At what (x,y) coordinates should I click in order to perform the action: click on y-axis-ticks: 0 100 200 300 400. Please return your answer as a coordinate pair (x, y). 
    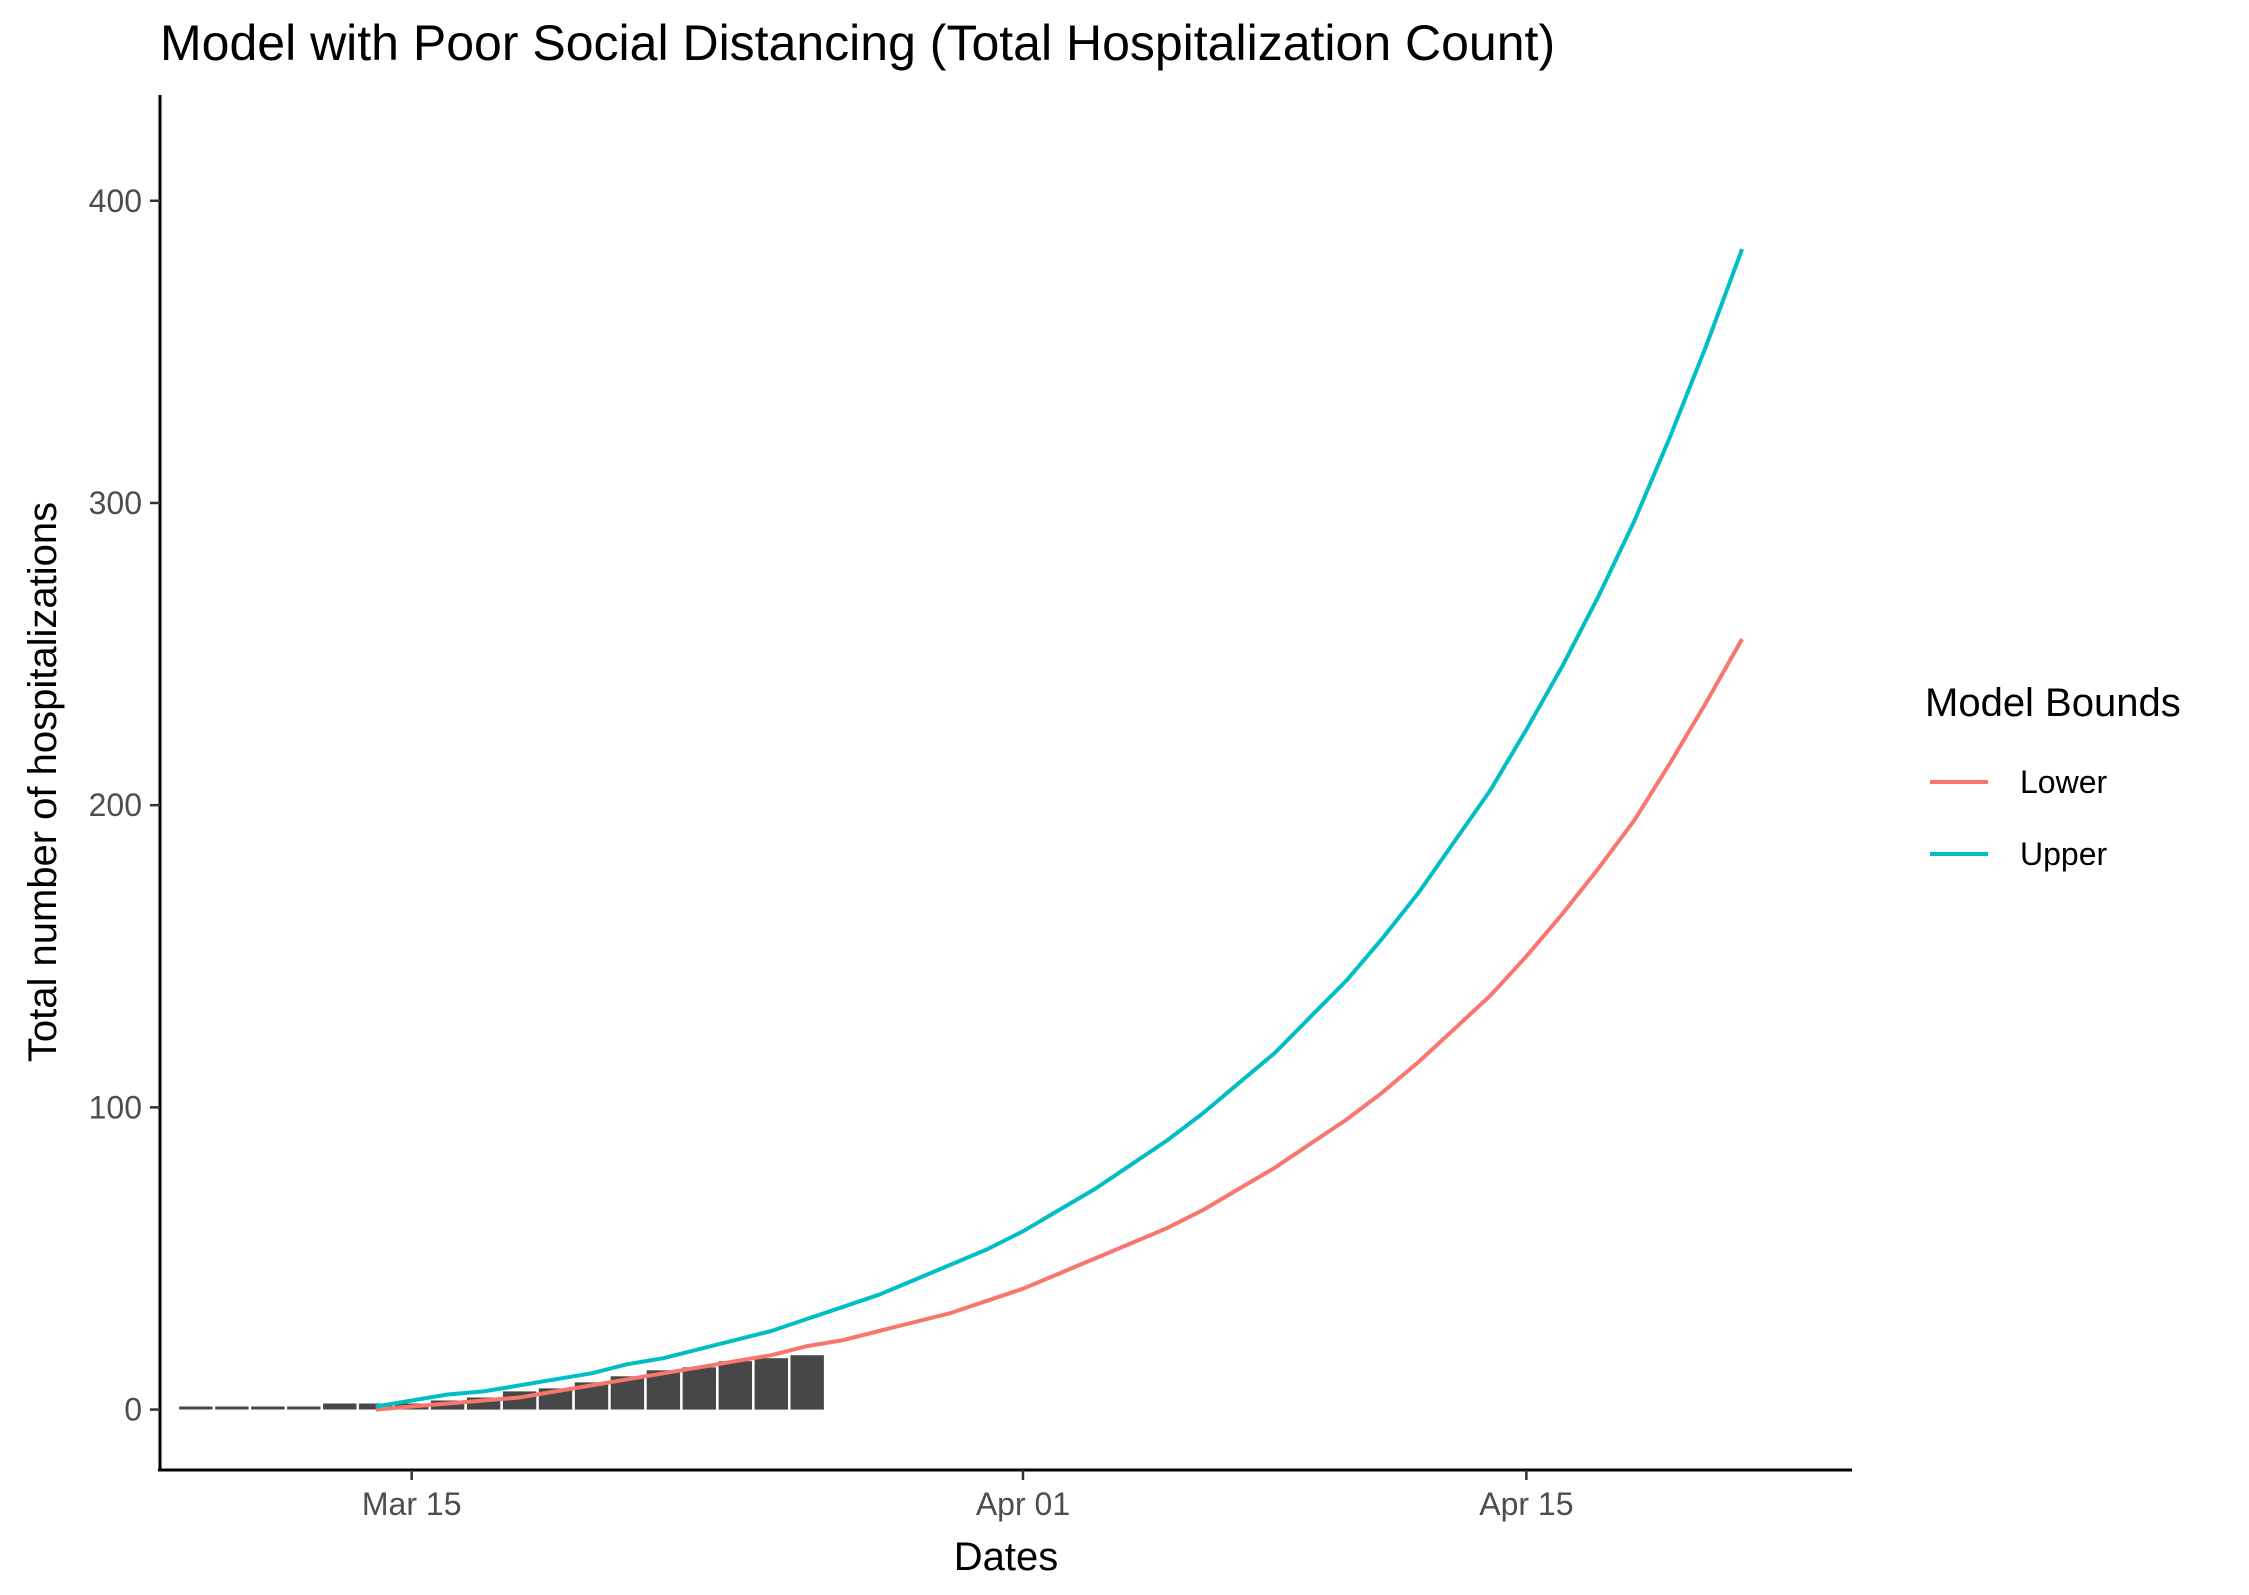
    Looking at the image, I should click on (124, 805).